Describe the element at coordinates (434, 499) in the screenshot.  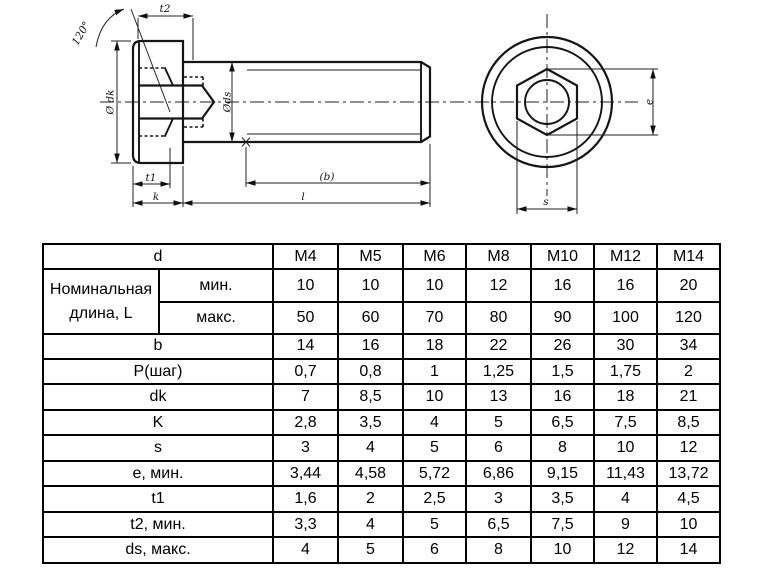
I see `value-cell: 2,5` at that location.